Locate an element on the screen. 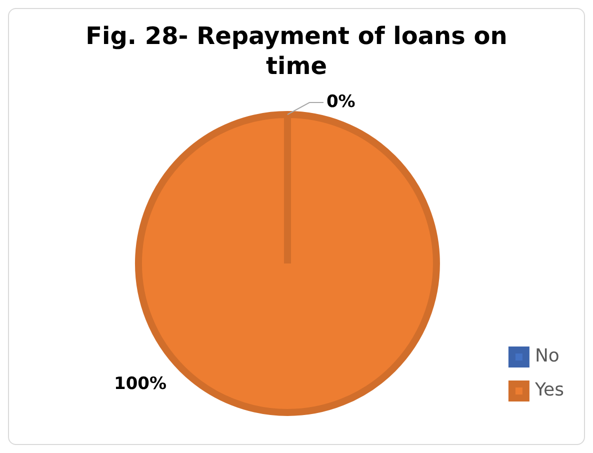 The width and height of the screenshot is (593, 453). text: 0% is located at coordinates (341, 102).